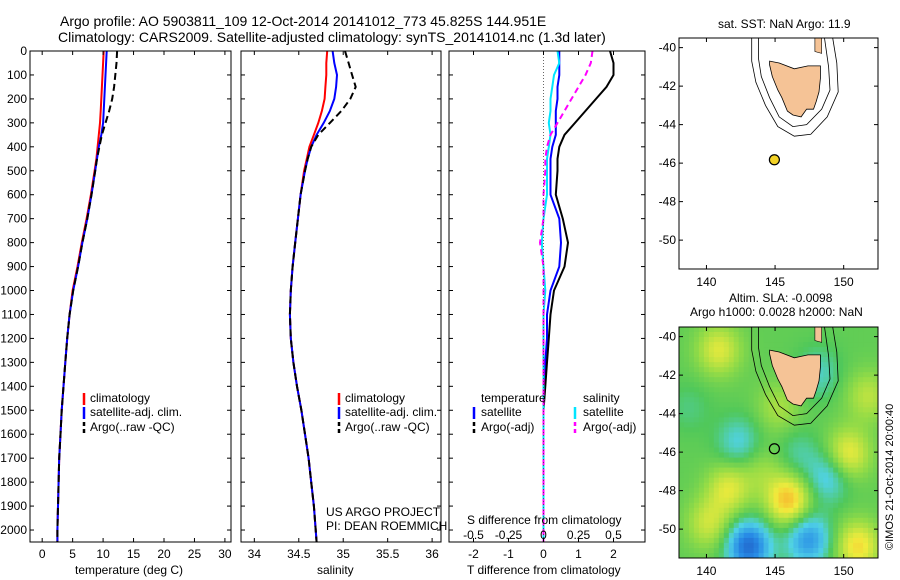 The image size is (900, 580). I want to click on xtick-label-temperature: 10, so click(103, 554).